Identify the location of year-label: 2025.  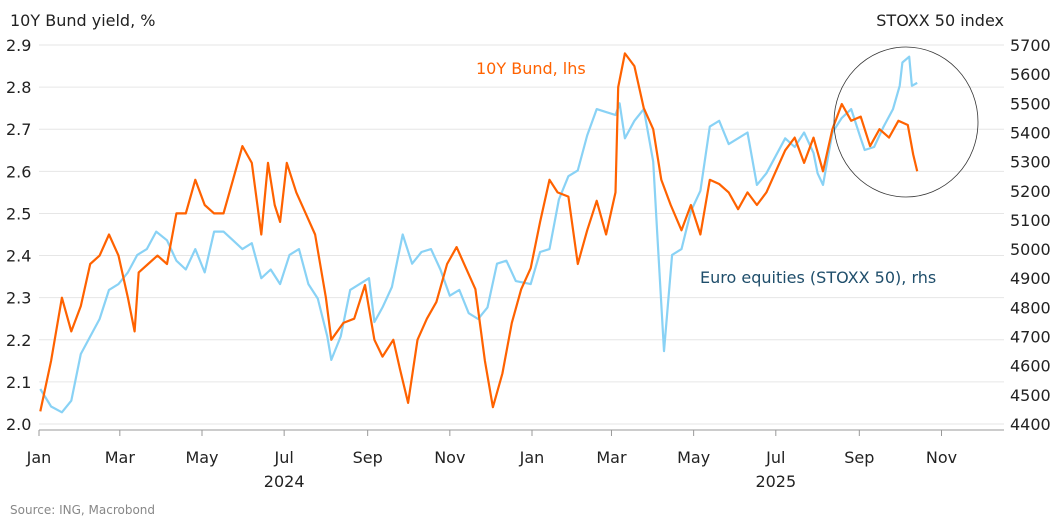
(775, 481).